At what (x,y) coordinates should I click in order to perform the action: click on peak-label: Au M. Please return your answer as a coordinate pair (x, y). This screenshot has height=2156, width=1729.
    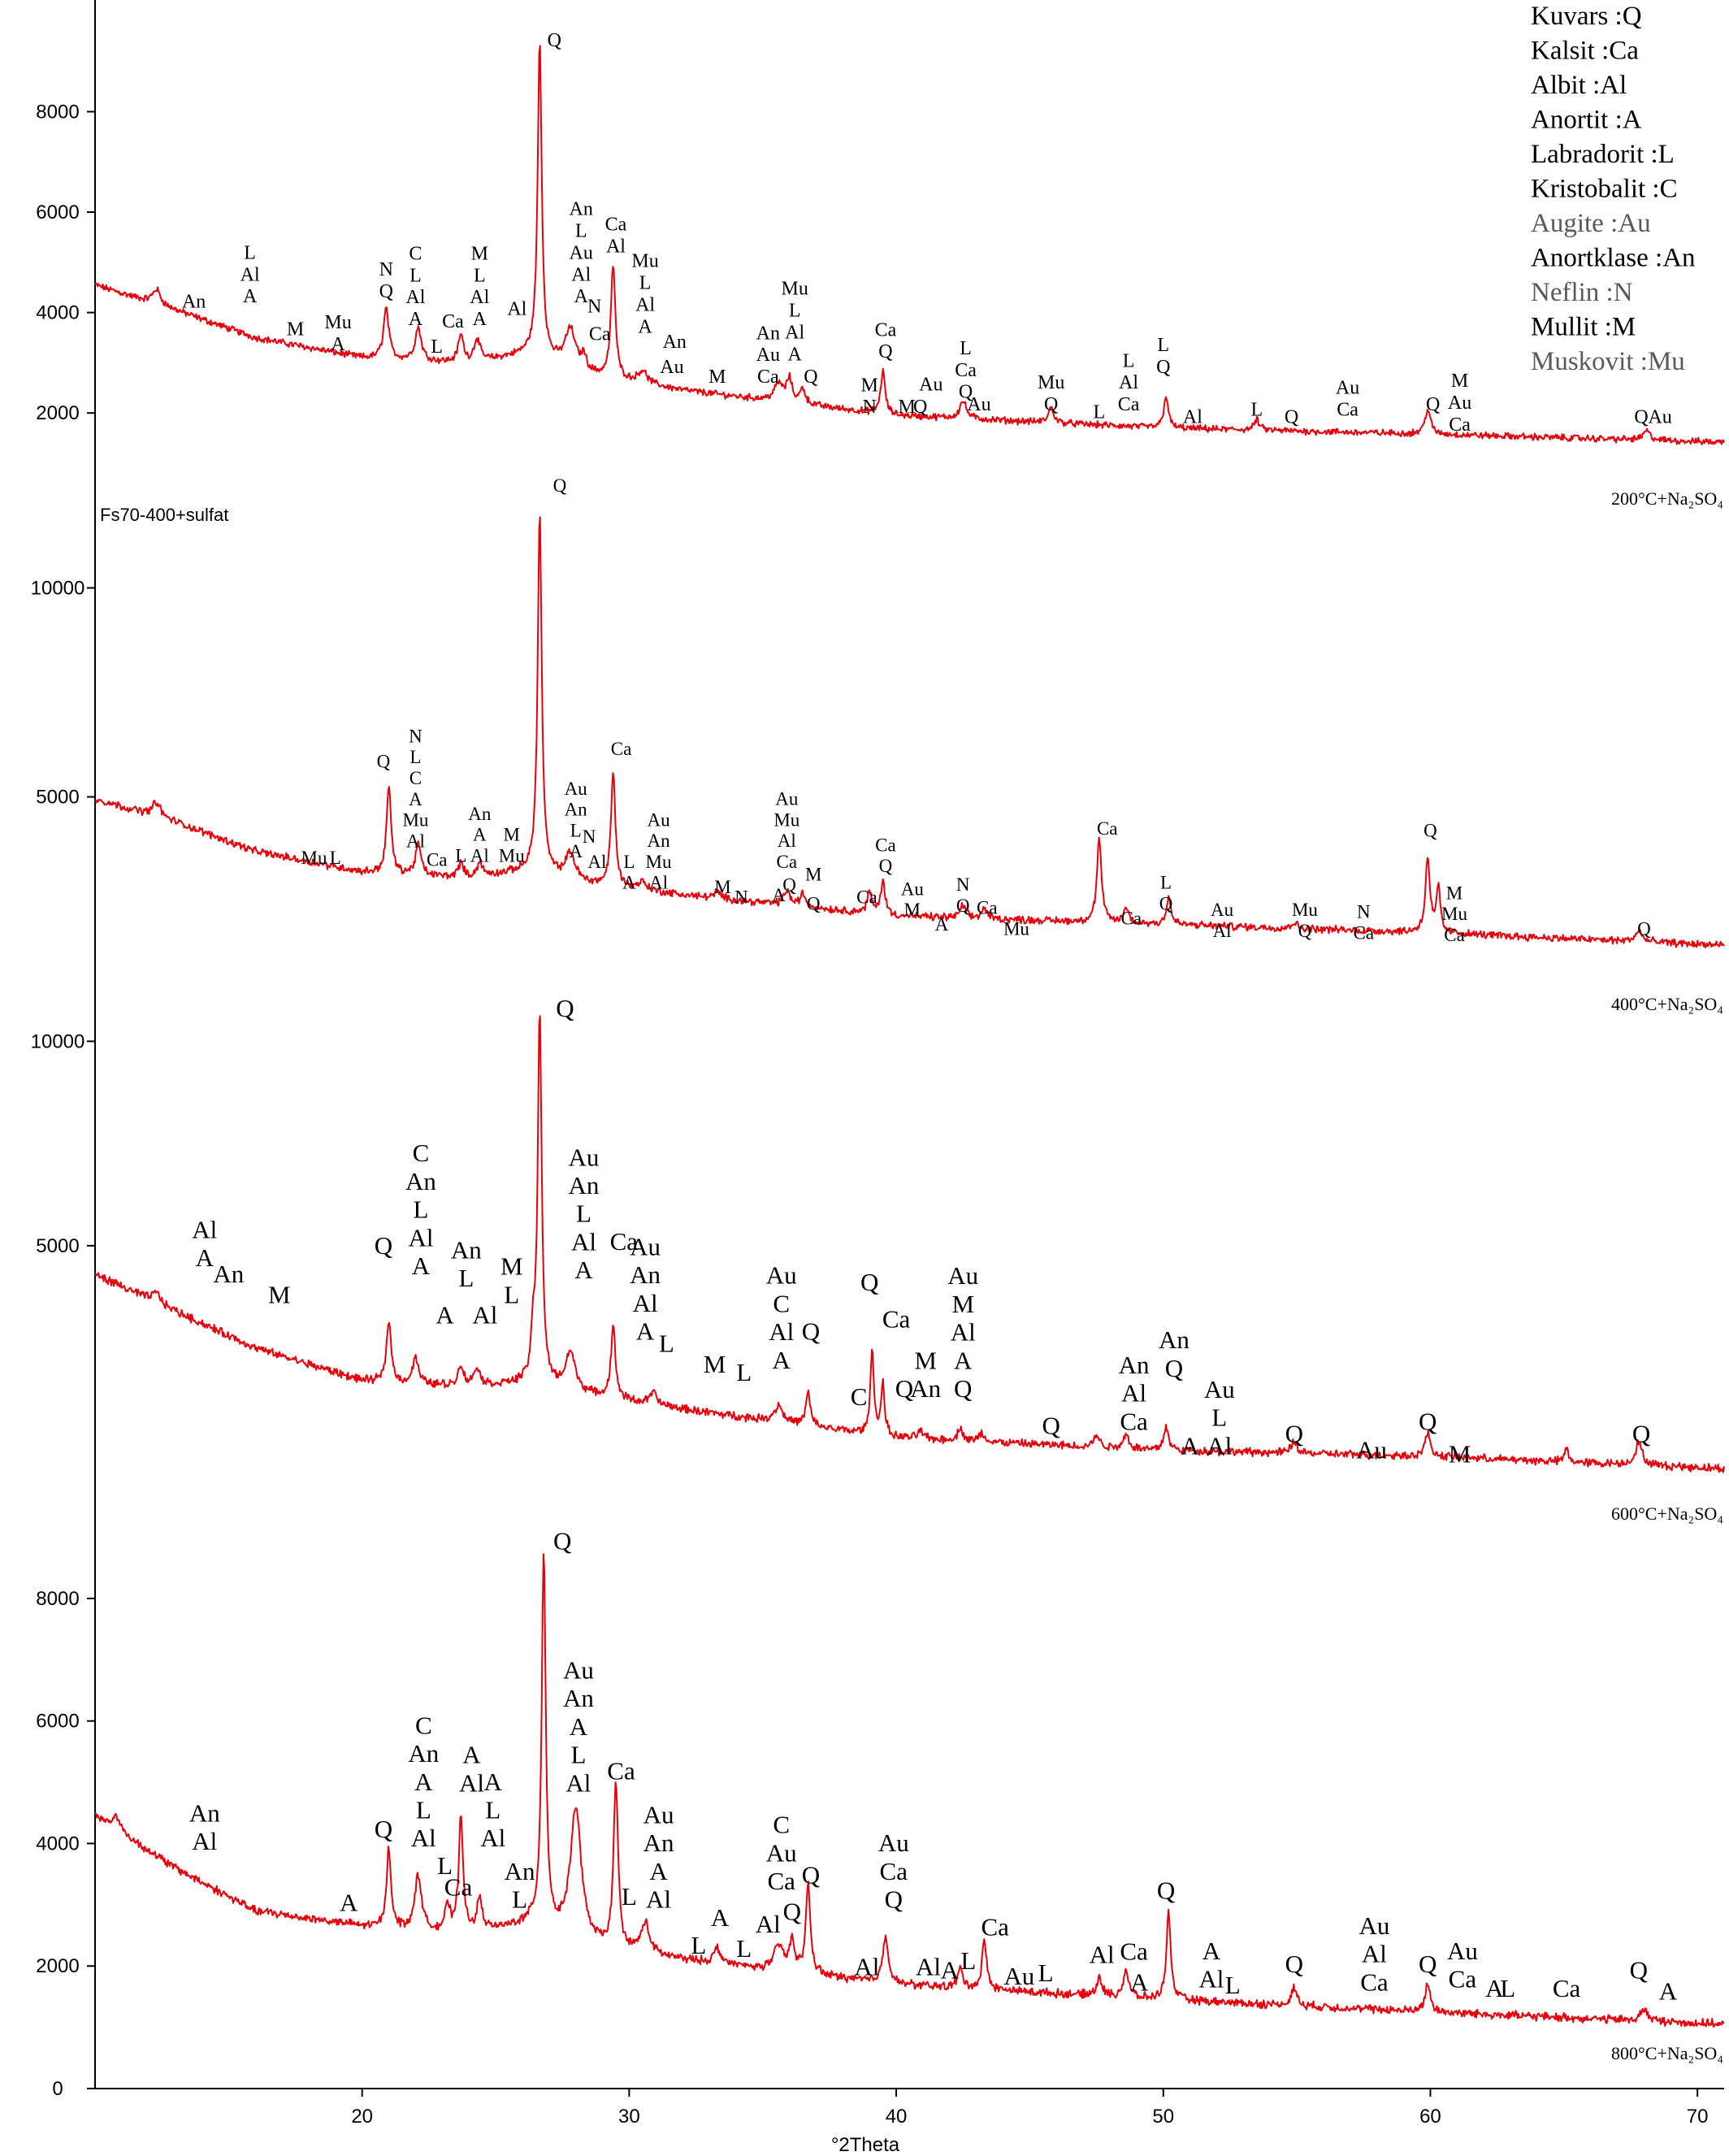
    Looking at the image, I should click on (913, 899).